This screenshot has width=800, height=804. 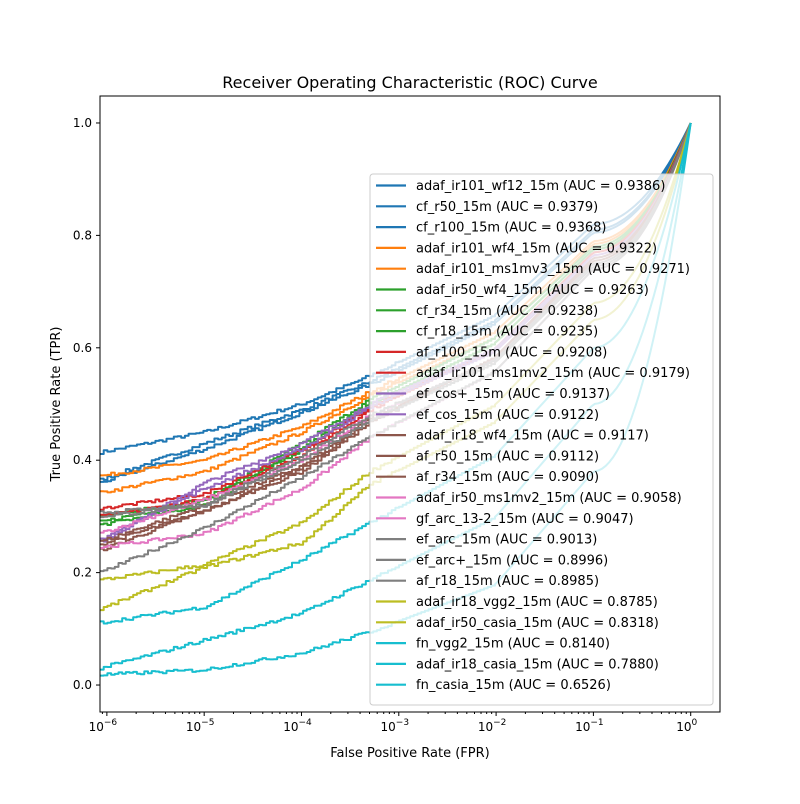 I want to click on y-axis: 0.0 0.2 0.4 0.6 0.8 1.0, so click(x=86, y=404).